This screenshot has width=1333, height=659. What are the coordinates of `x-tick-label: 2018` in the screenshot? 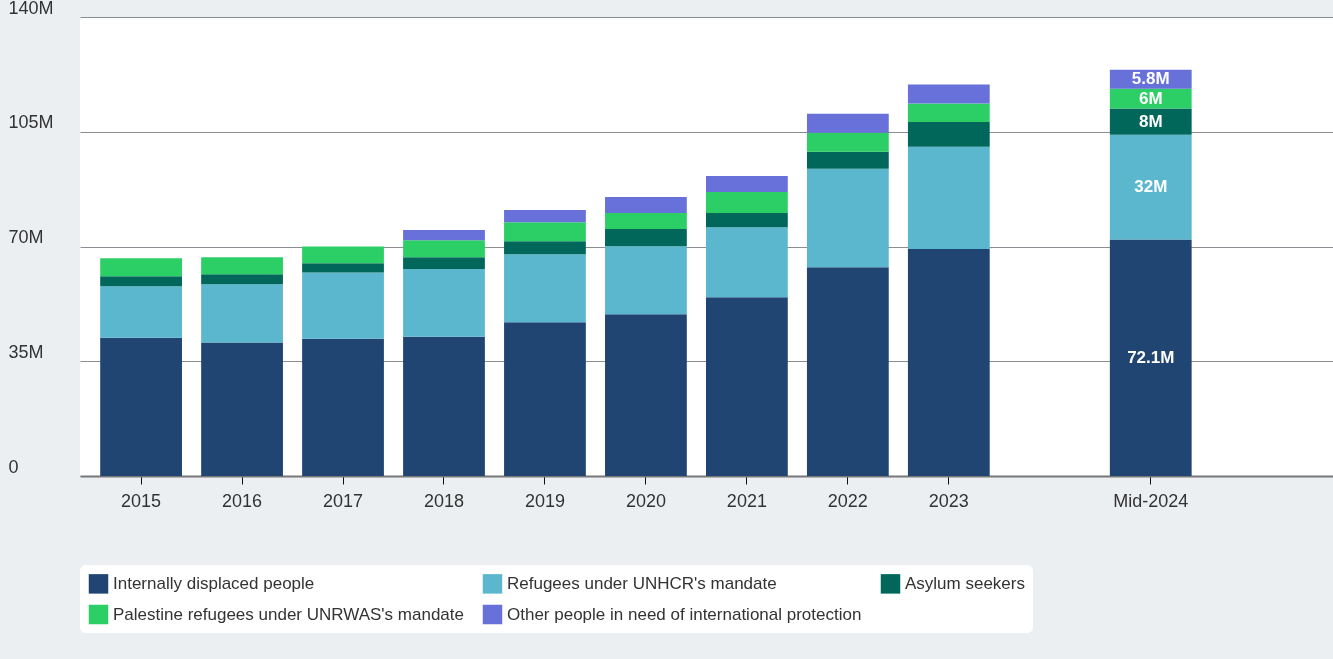 It's located at (444, 500).